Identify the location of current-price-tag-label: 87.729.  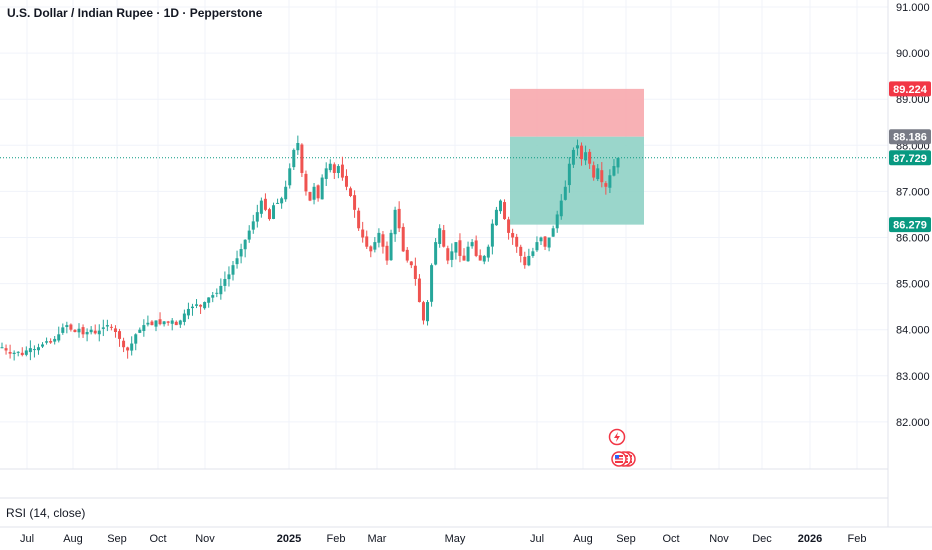
(910, 159).